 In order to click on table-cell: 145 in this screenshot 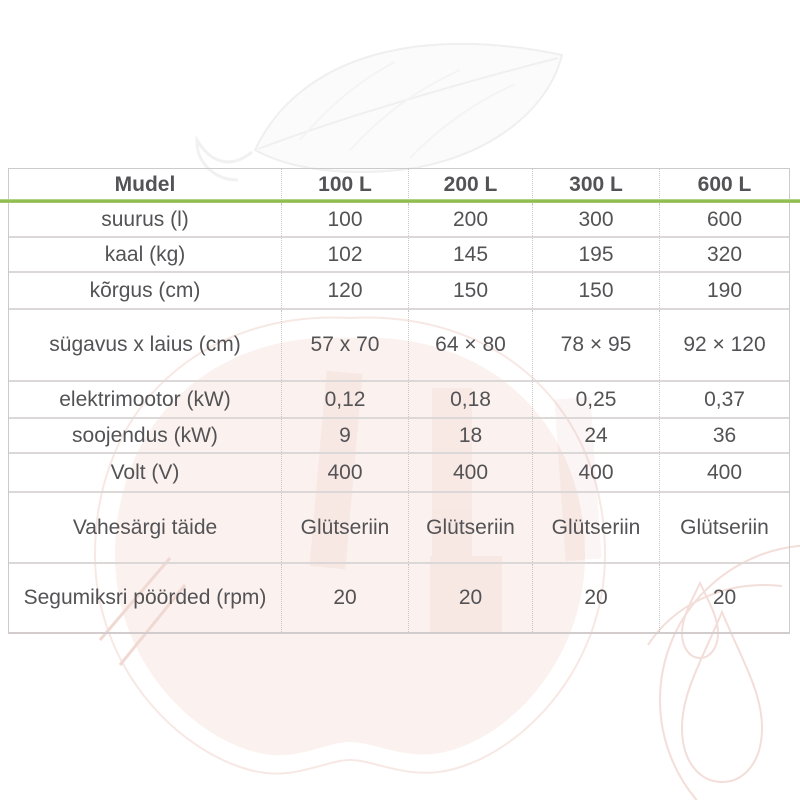, I will do `click(470, 254)`.